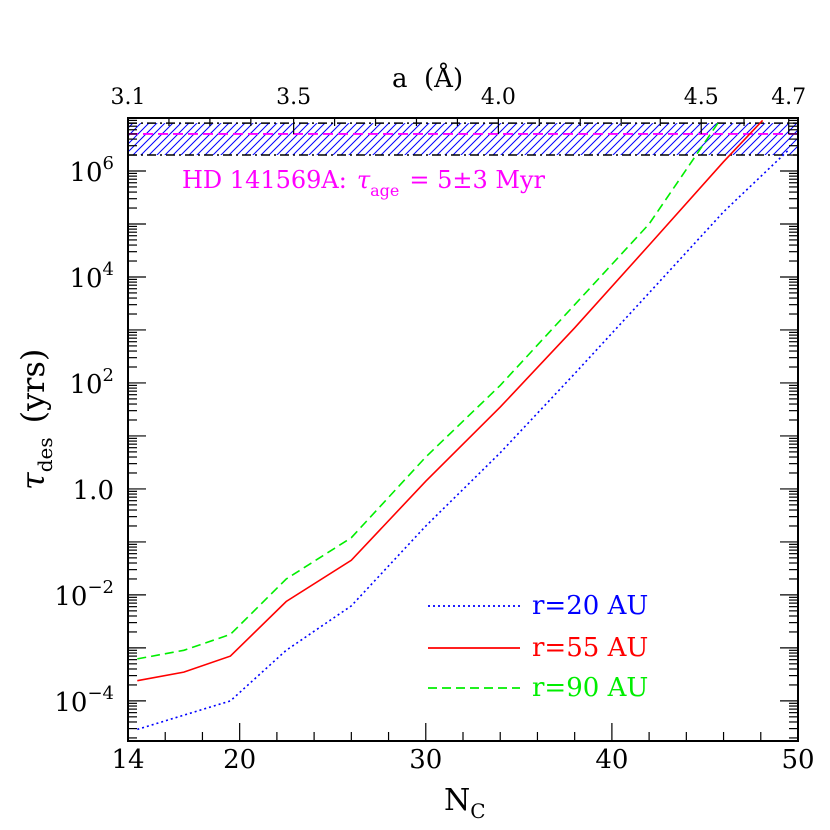 Image resolution: width=830 pixels, height=830 pixels. I want to click on y-tick-label: 10⁻⁴, so click(84, 700).